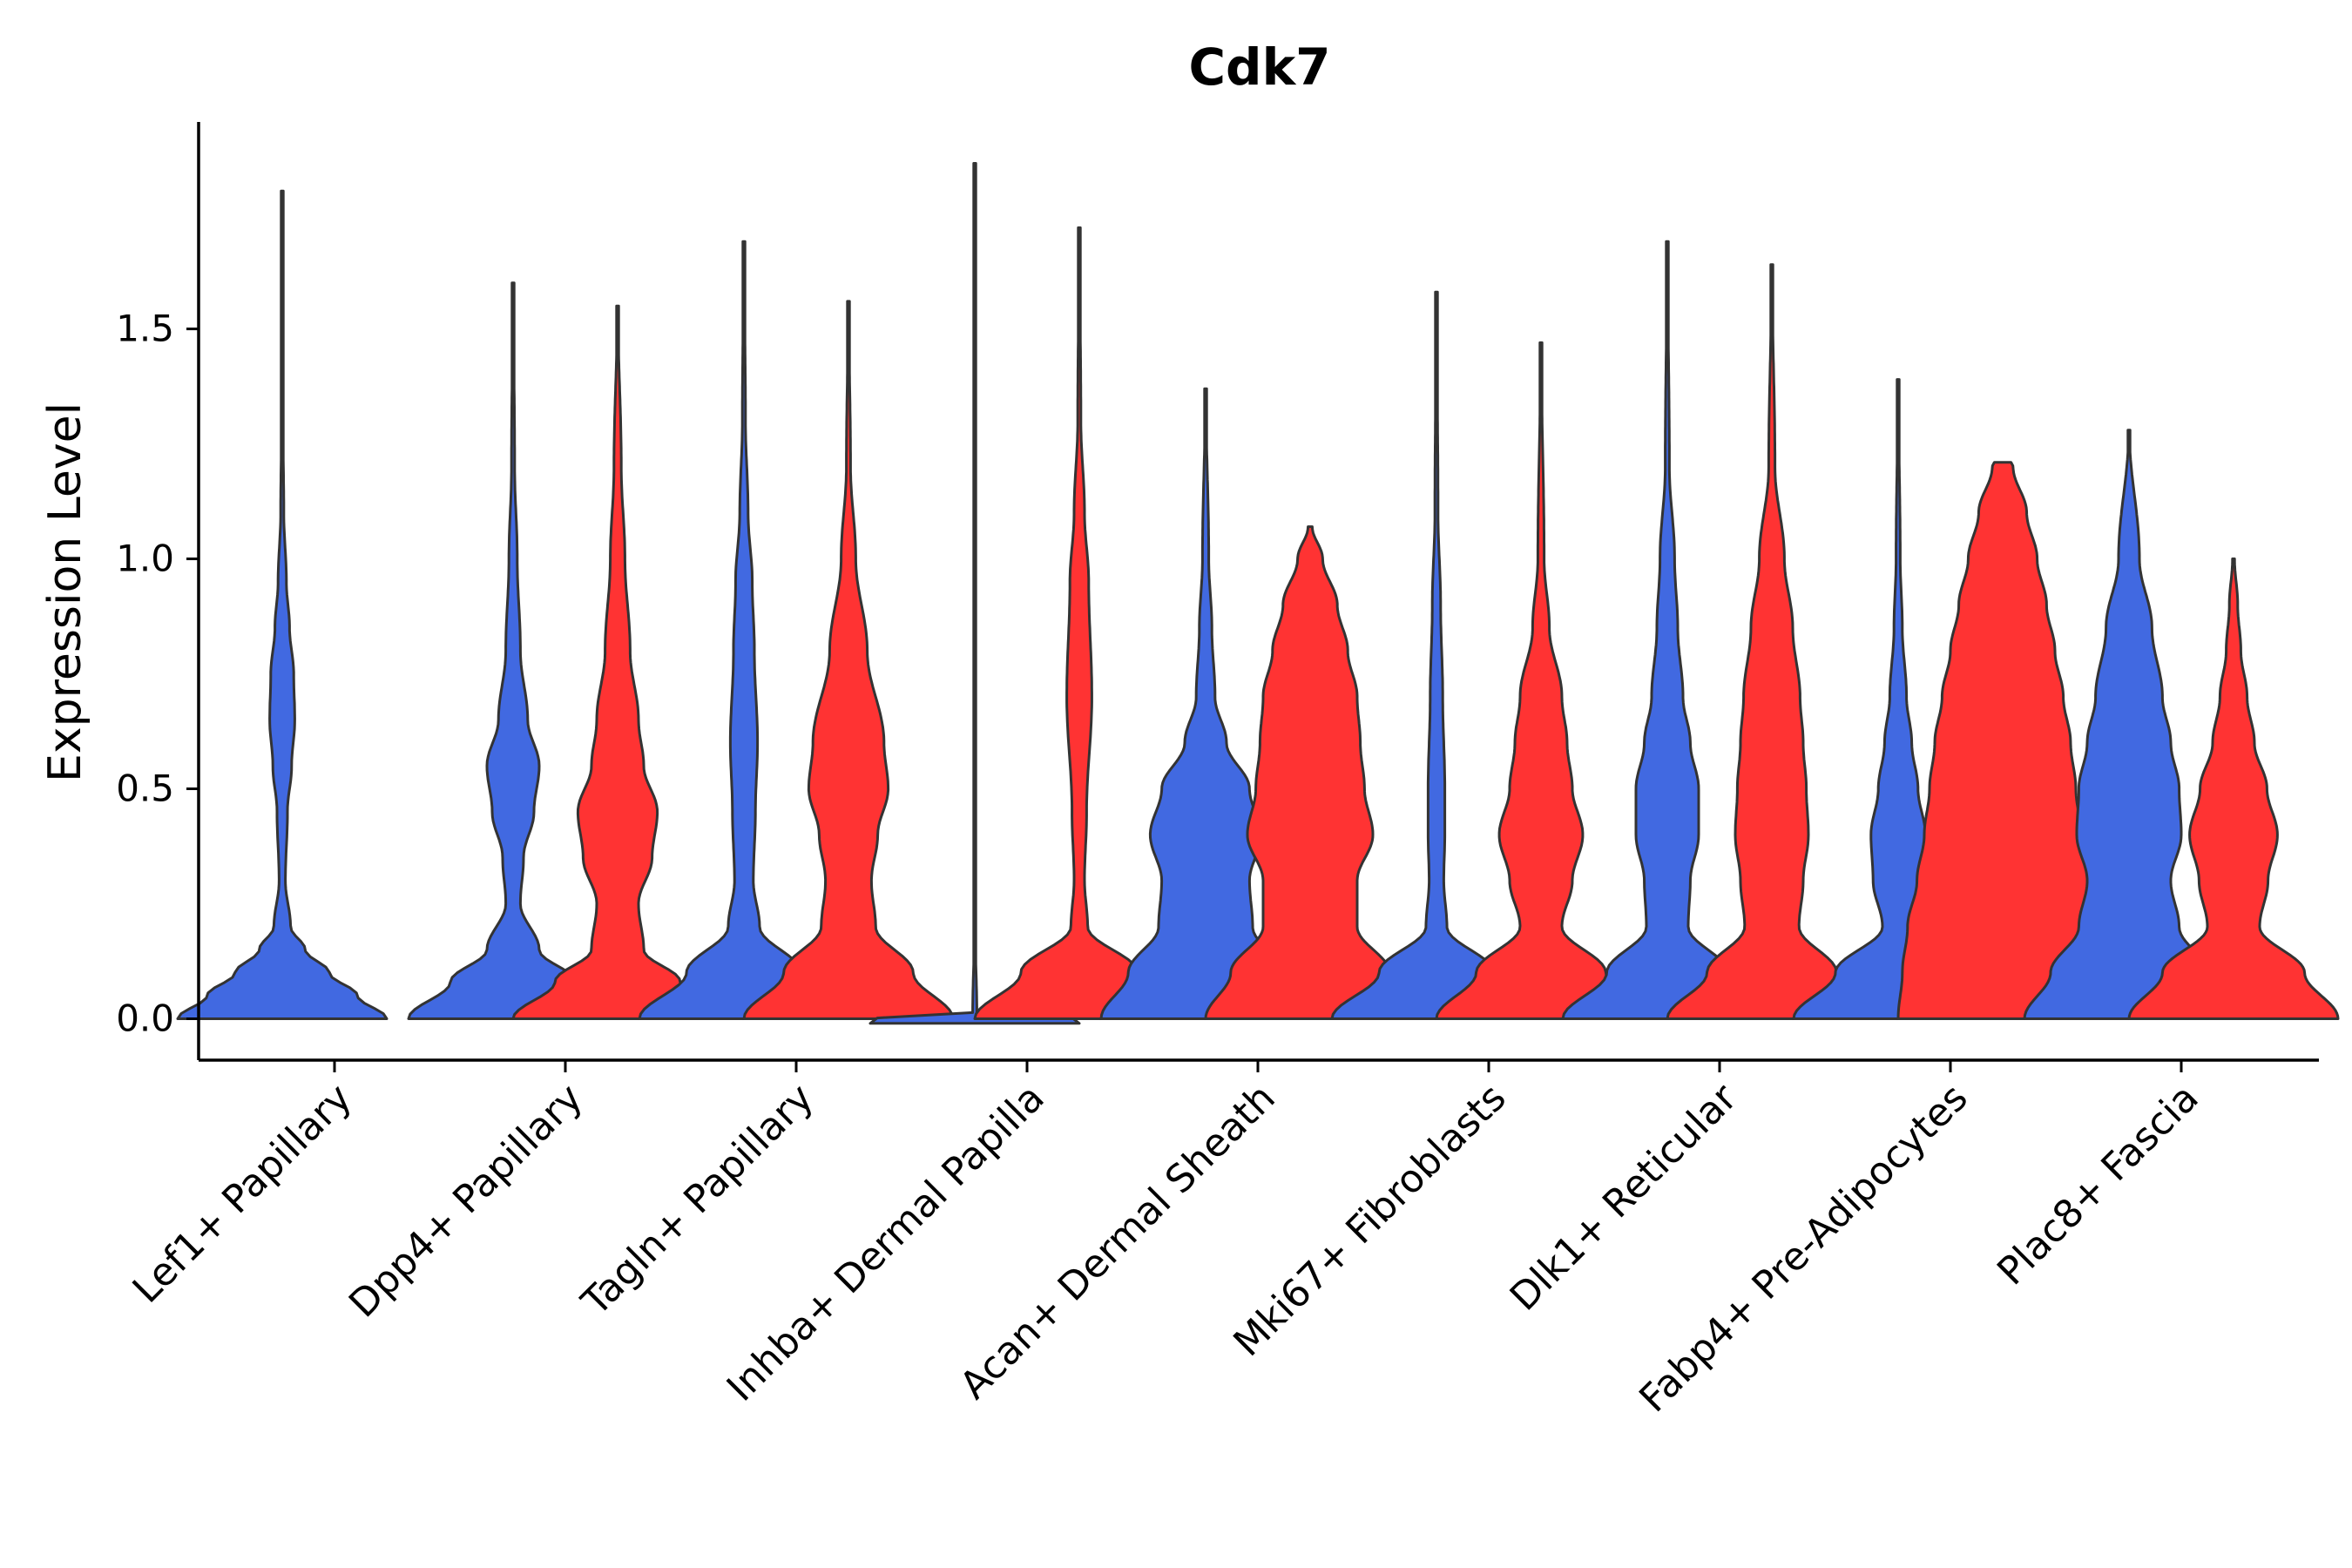 This screenshot has width=2352, height=1568. Describe the element at coordinates (65, 592) in the screenshot. I see `y-axis-label: Expression Level` at that location.